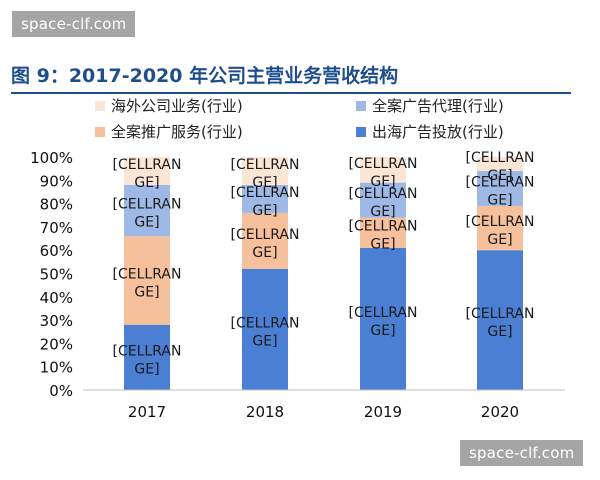 The width and height of the screenshot is (600, 480). Describe the element at coordinates (56, 368) in the screenshot. I see `y-tick-label: 10%` at that location.